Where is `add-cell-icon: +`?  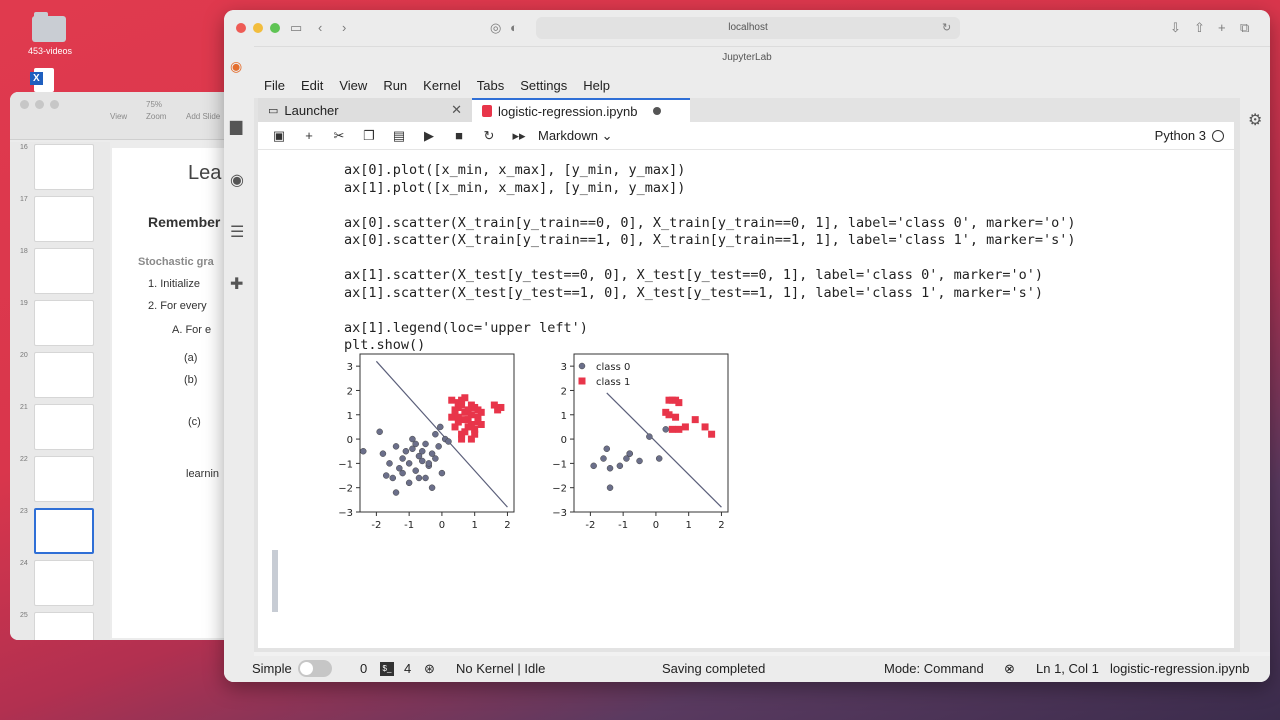 add-cell-icon: + is located at coordinates (309, 135).